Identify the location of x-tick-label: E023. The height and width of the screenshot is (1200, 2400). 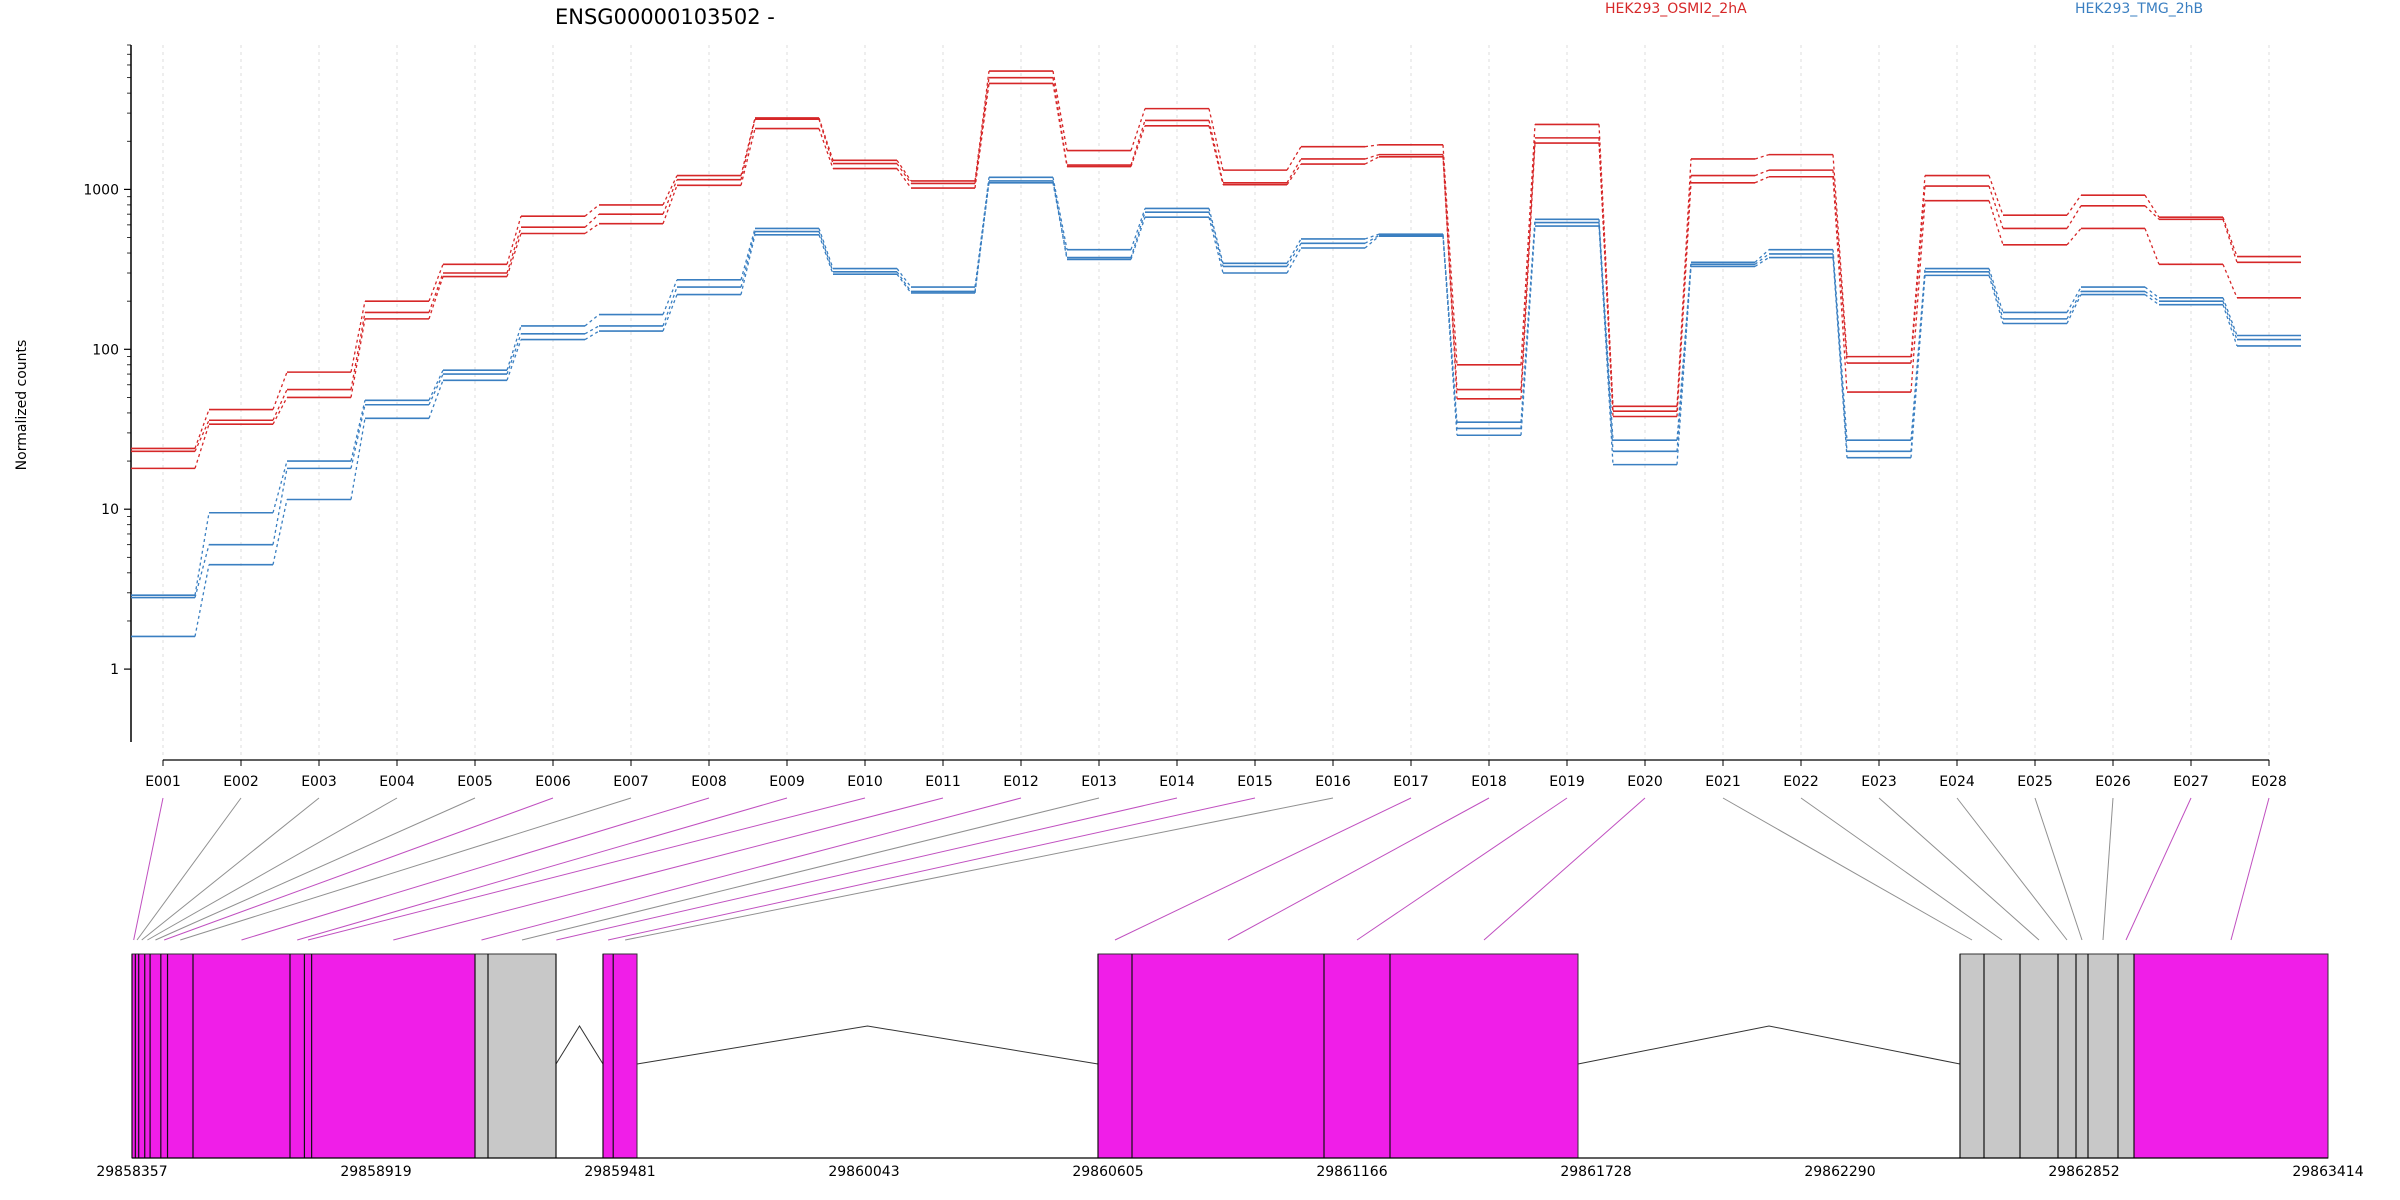
(1879, 782).